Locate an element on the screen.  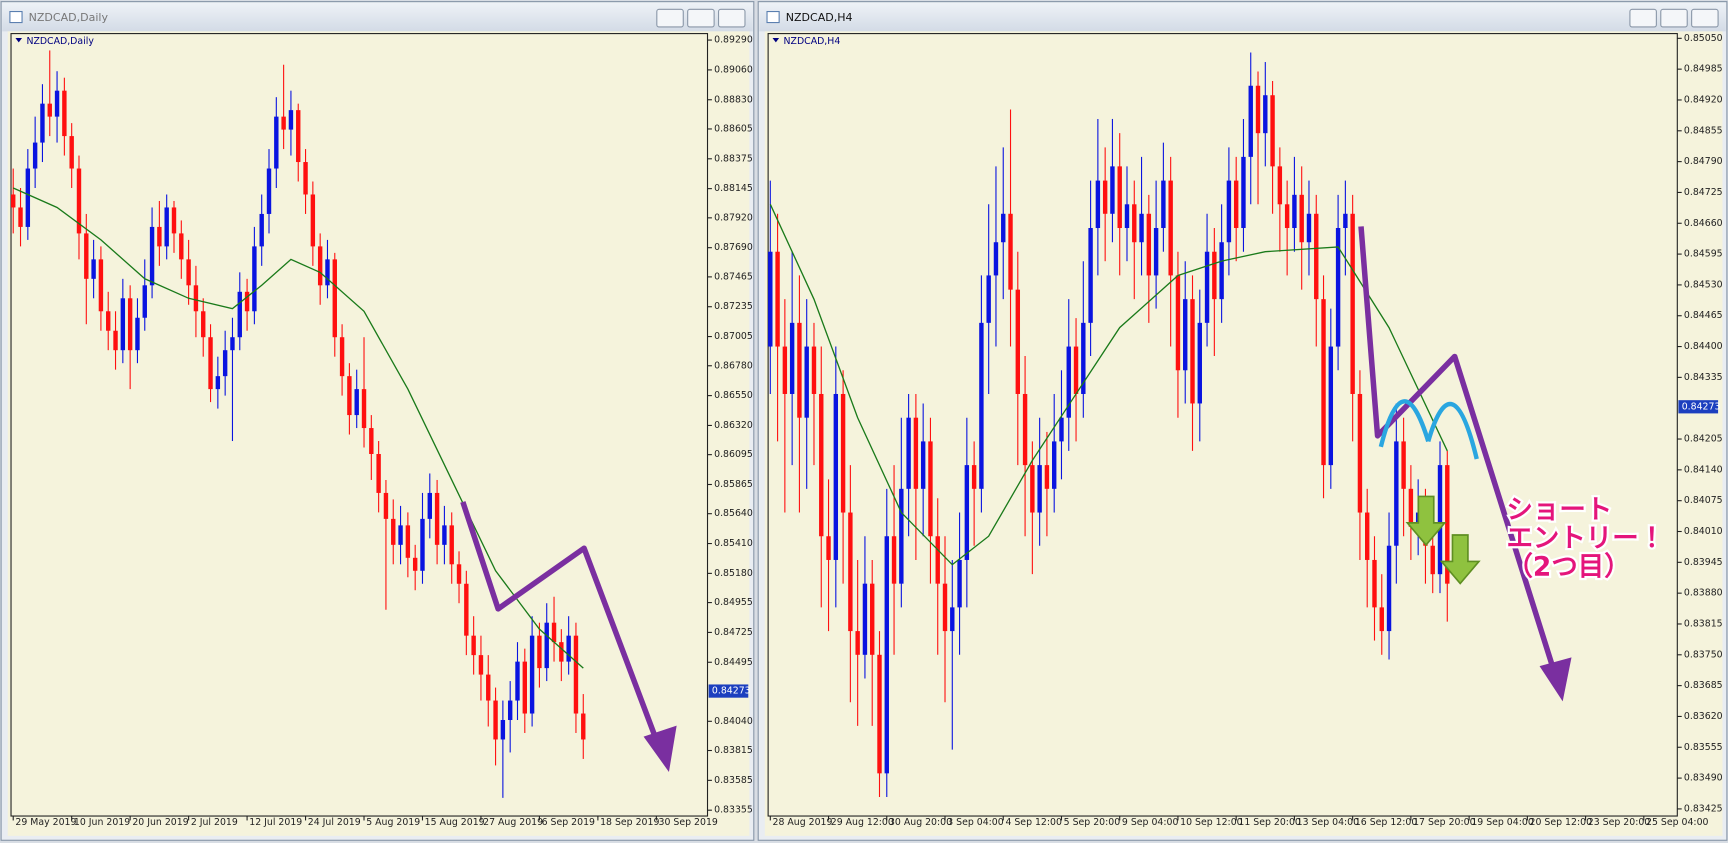
symbol-marker is located at coordinates (19, 40).